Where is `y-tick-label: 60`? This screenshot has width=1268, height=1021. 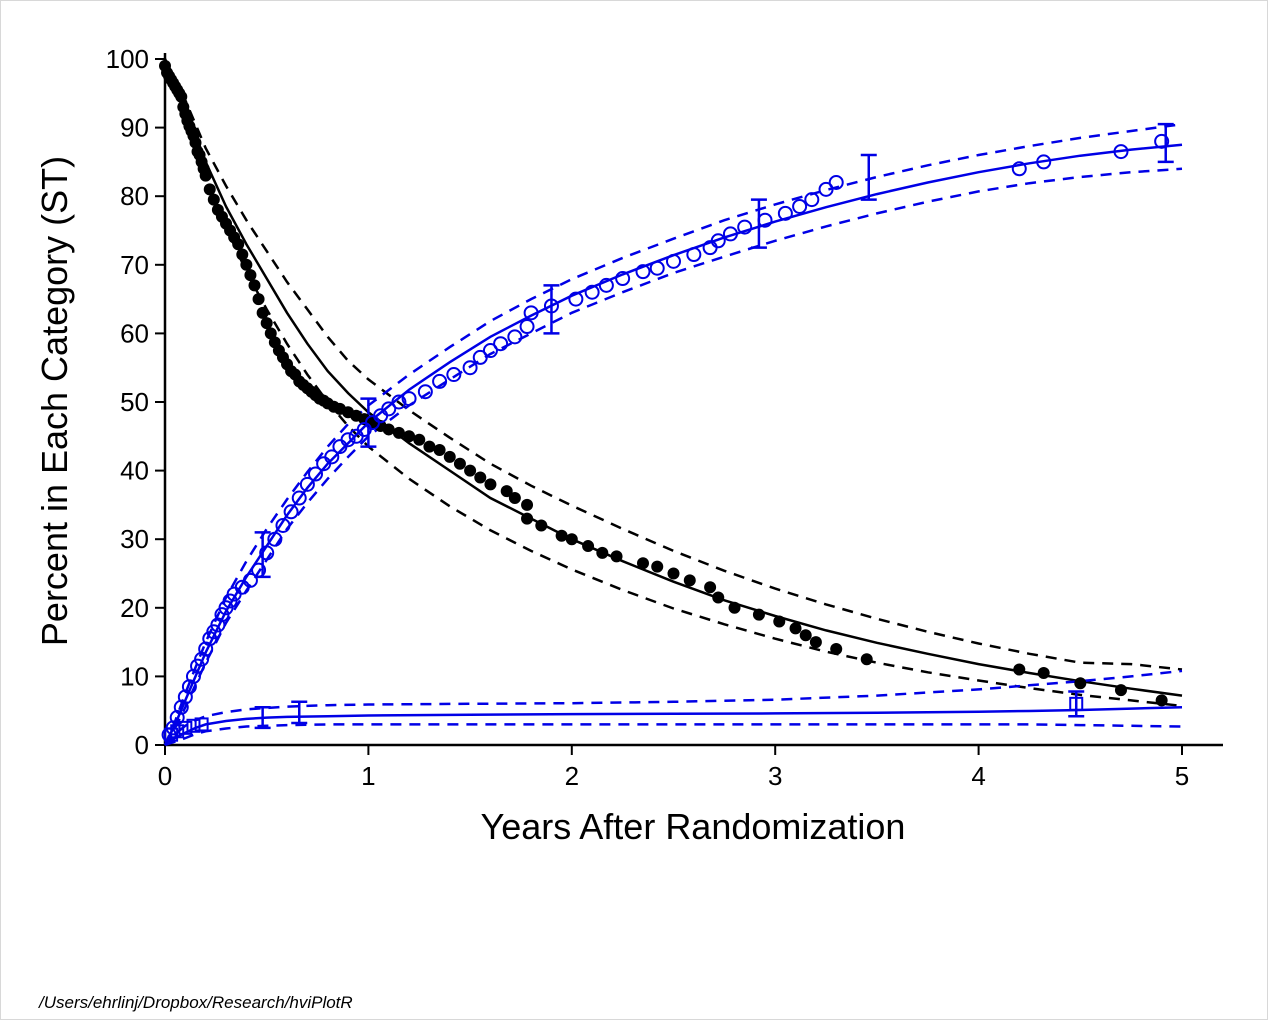
y-tick-label: 60 is located at coordinates (134, 333).